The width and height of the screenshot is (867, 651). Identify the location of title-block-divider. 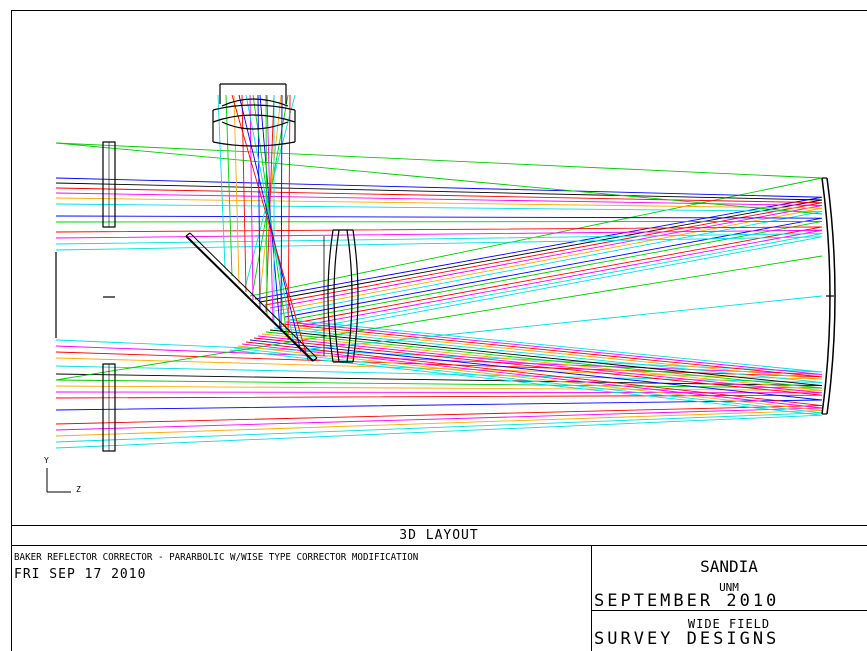
(591, 598).